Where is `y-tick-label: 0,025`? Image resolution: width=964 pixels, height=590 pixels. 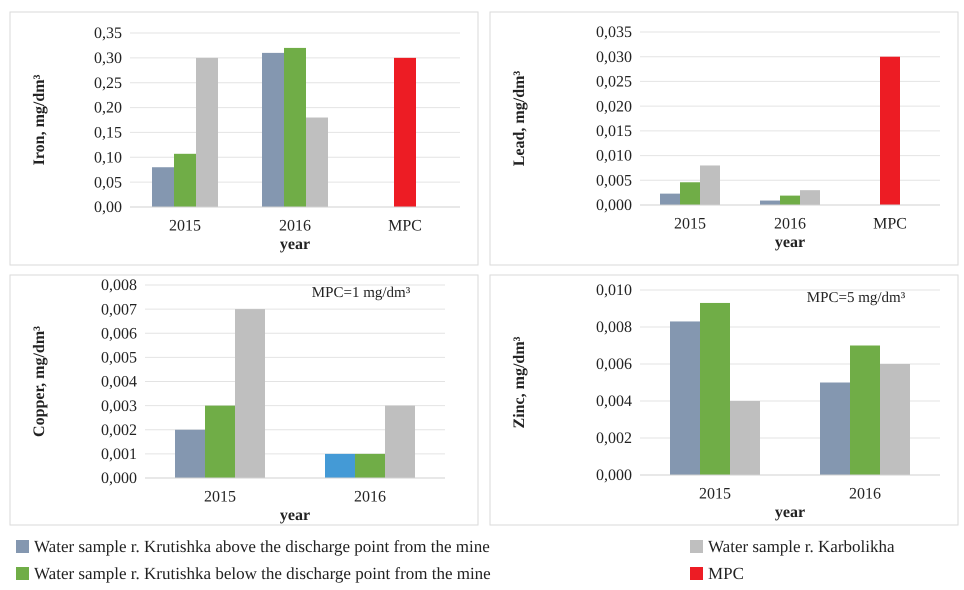 y-tick-label: 0,025 is located at coordinates (614, 82).